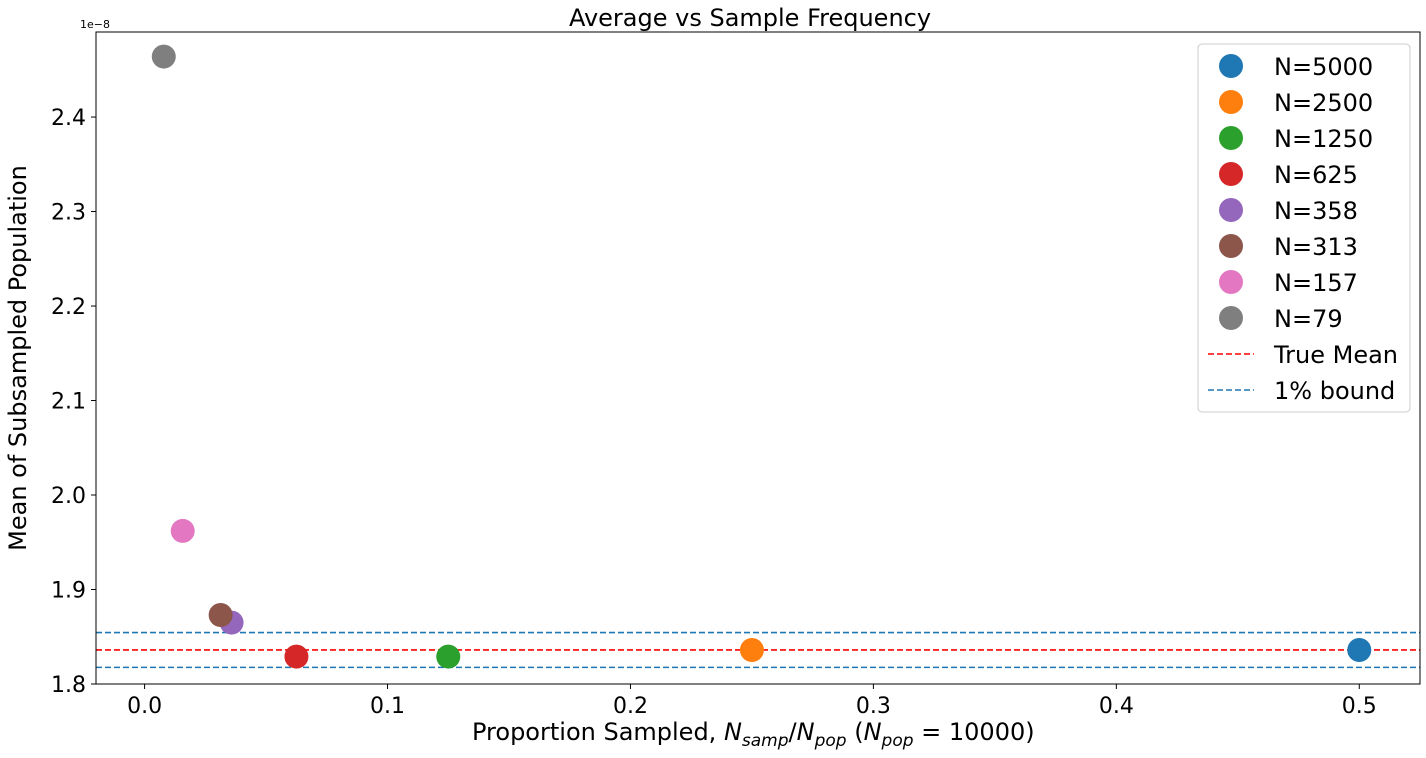 Image resolution: width=1426 pixels, height=758 pixels. Describe the element at coordinates (1316, 283) in the screenshot. I see `legend-label-n-157: N=157` at that location.